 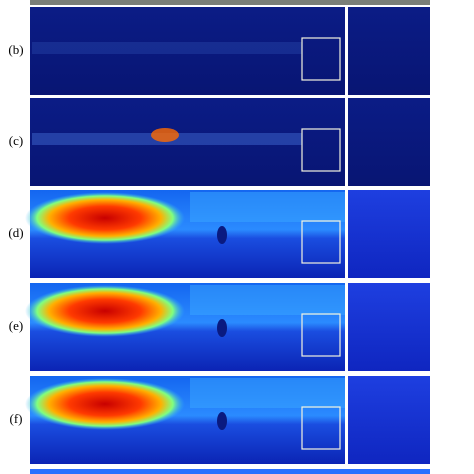 What do you see at coordinates (15, 232) in the screenshot?
I see `panel-label: (d)` at bounding box center [15, 232].